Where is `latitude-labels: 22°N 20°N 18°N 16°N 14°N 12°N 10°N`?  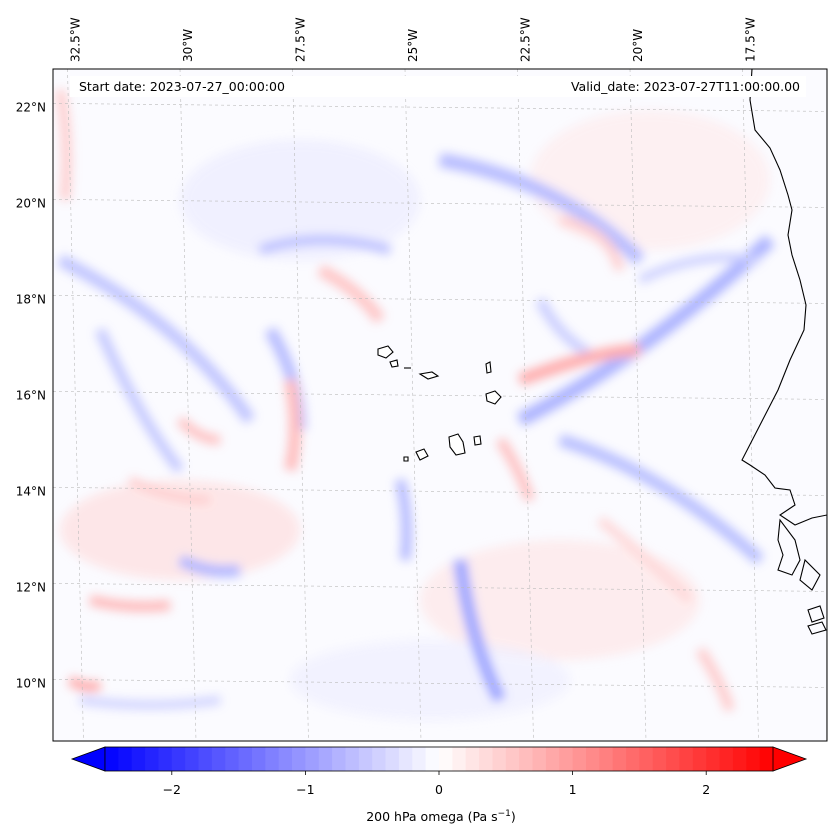
latitude-labels: 22°N 20°N 18°N 16°N 14°N 12°N 10°N is located at coordinates (31, 395).